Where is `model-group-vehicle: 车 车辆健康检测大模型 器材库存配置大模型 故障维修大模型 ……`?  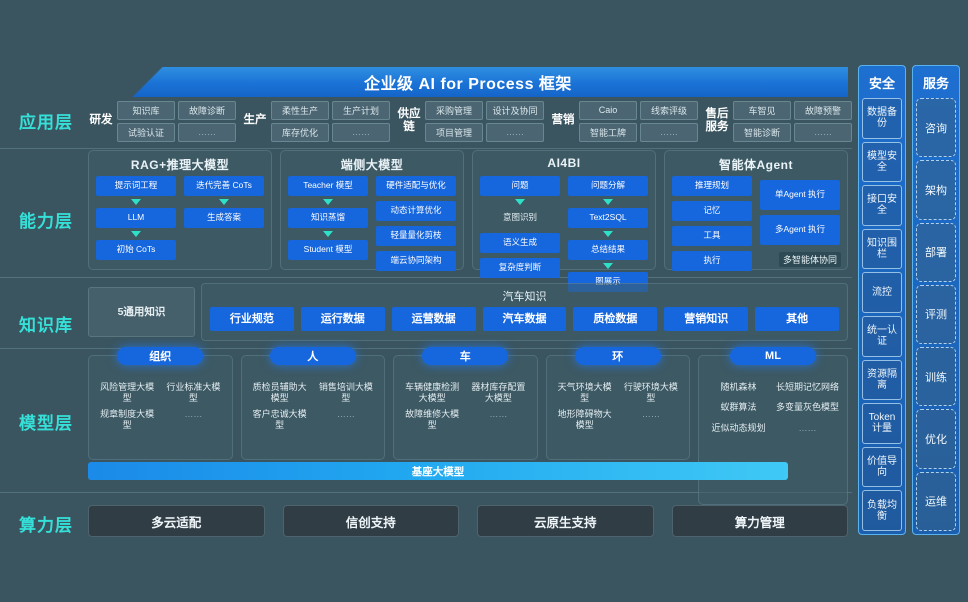
model-group-vehicle: 车 车辆健康检测大模型 器材库存配置大模型 故障维修大模型 …… is located at coordinates (465, 403).